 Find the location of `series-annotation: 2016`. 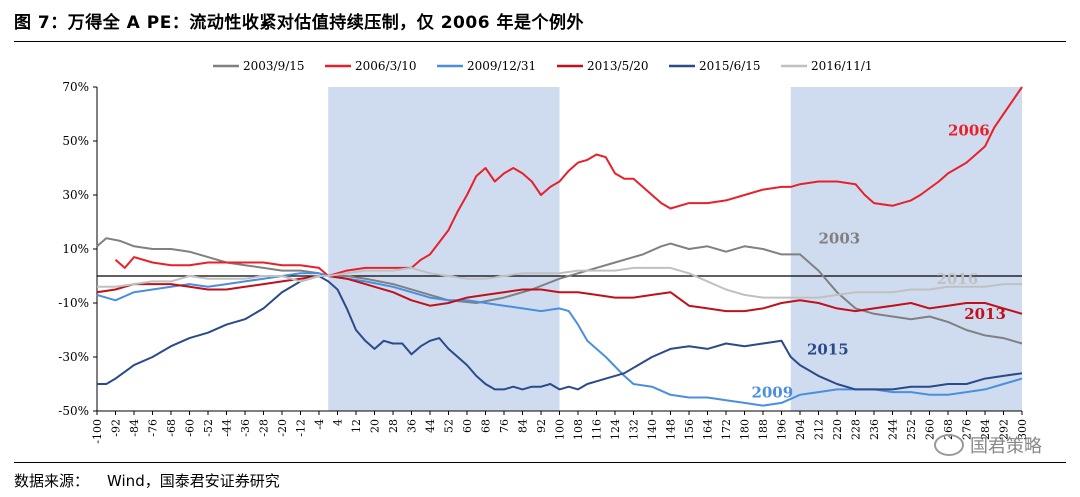

series-annotation: 2016 is located at coordinates (957, 279).